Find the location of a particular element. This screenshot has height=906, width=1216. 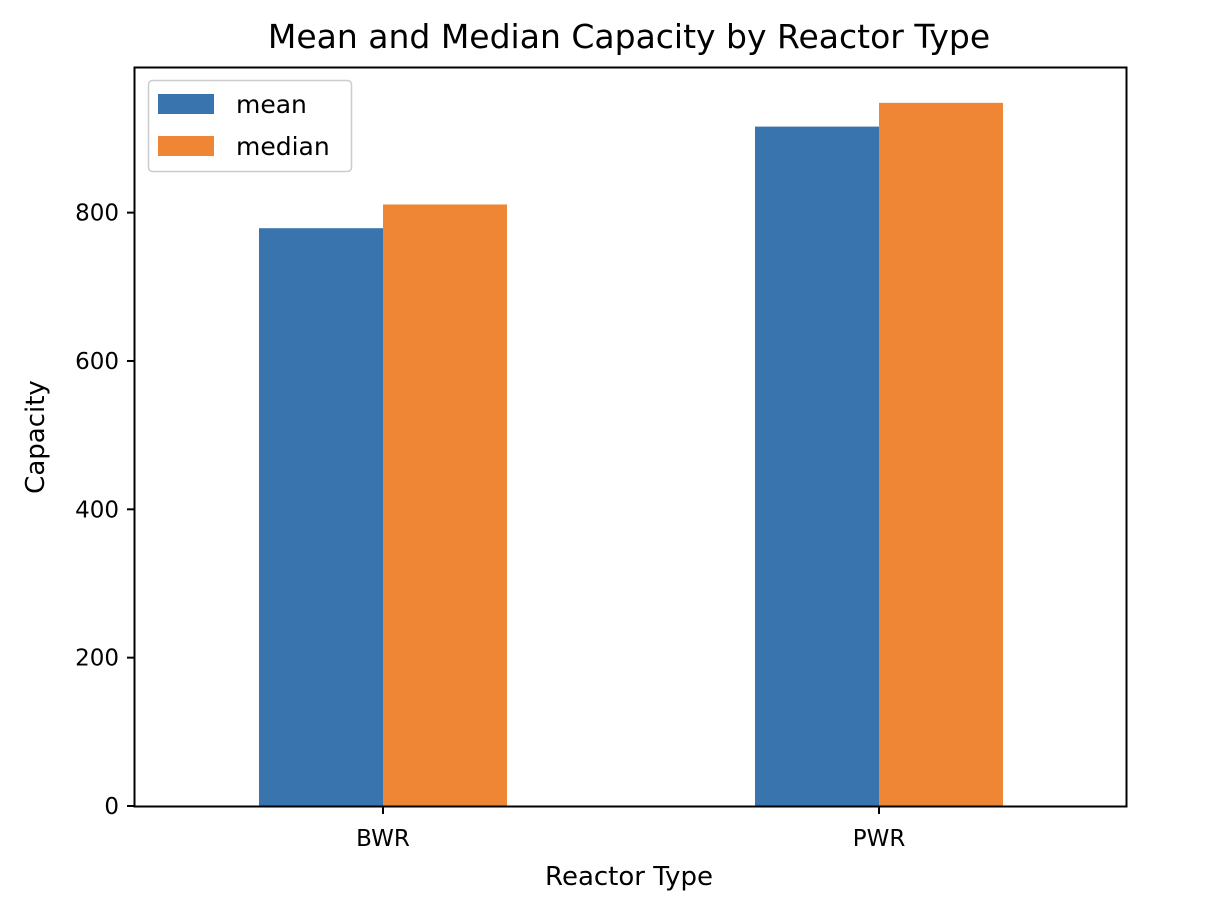

legend-swatch-mean is located at coordinates (186, 104).